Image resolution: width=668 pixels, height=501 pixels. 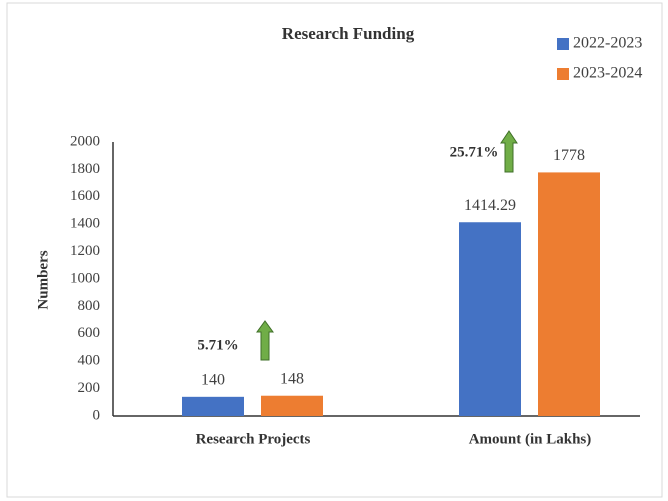 What do you see at coordinates (85, 141) in the screenshot?
I see `y-tick-label: 2000` at bounding box center [85, 141].